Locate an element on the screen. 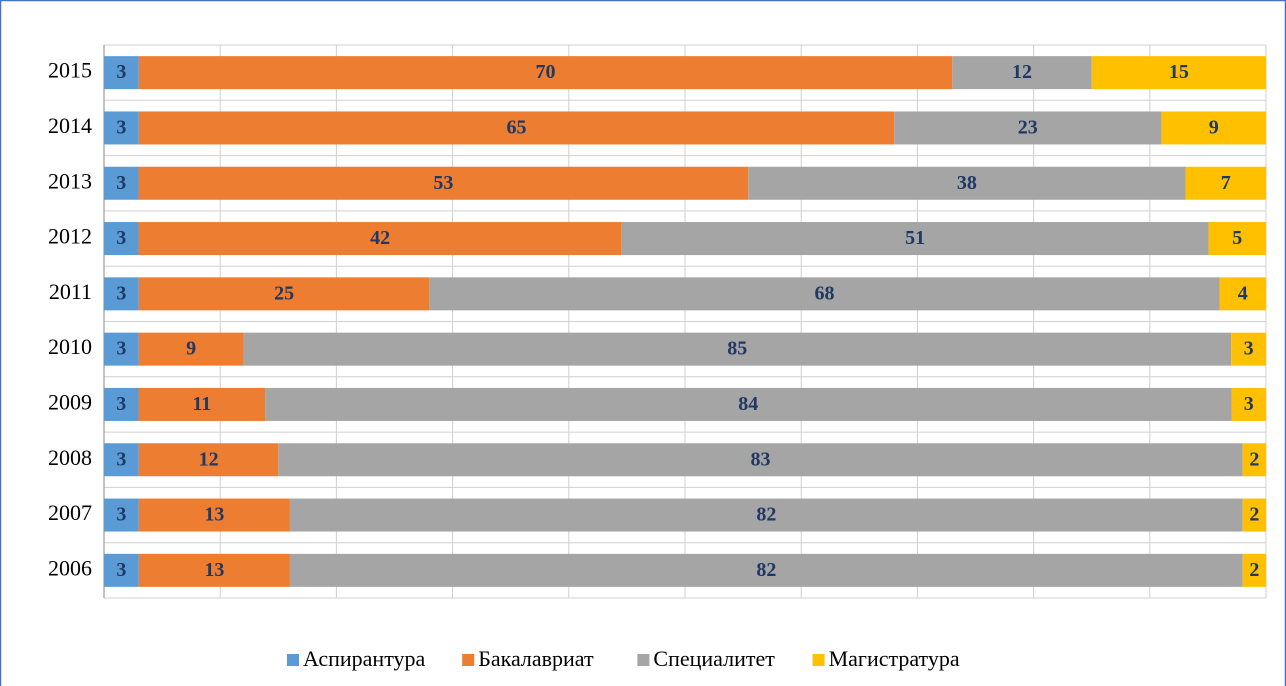 The height and width of the screenshot is (686, 1286). data-label: 53 is located at coordinates (443, 183).